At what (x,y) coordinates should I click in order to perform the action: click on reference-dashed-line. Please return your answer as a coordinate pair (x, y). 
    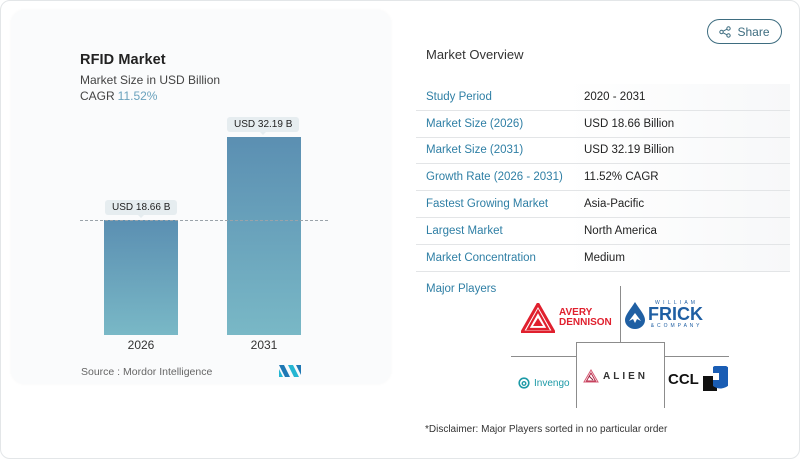
    Looking at the image, I should click on (204, 220).